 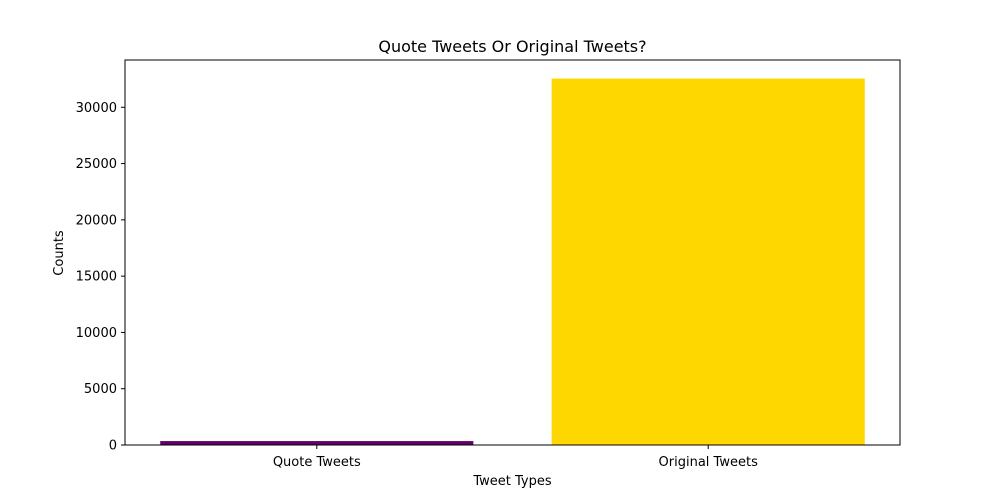 I want to click on y-tick-label: 0, so click(x=113, y=446).